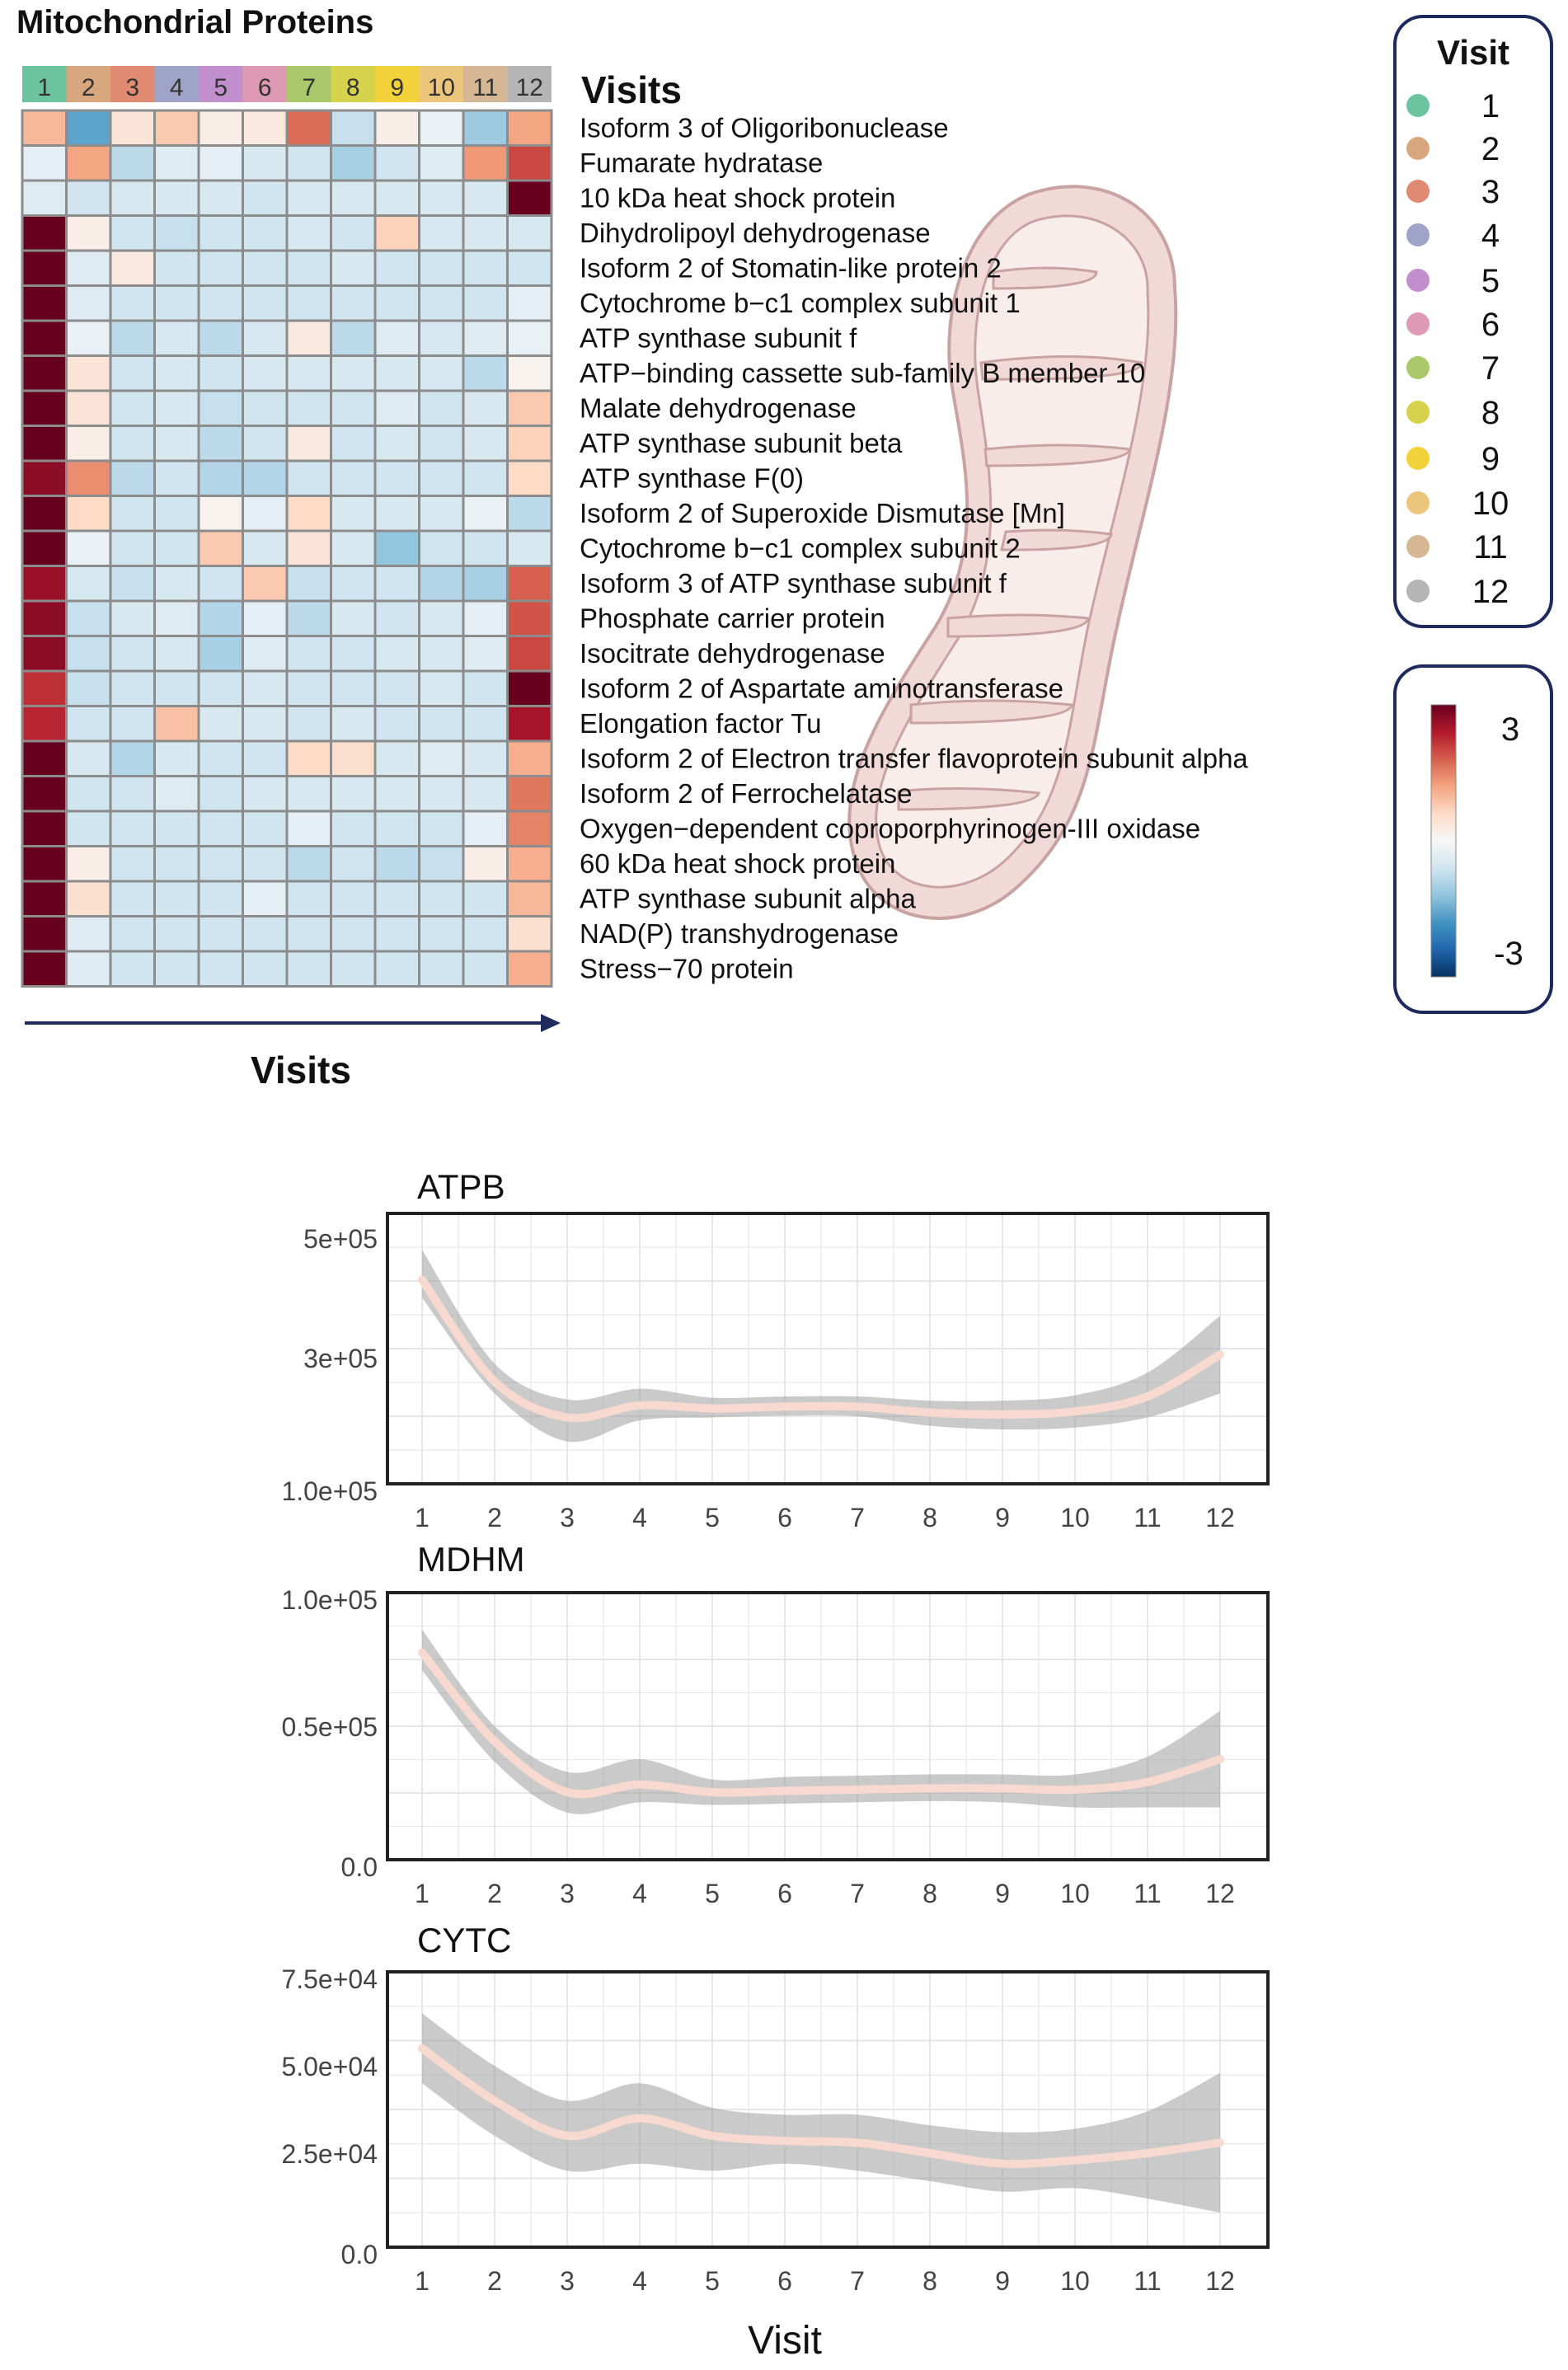 This screenshot has width=1568, height=2370. Describe the element at coordinates (132, 87) in the screenshot. I see `column-annotation-label: 3` at that location.